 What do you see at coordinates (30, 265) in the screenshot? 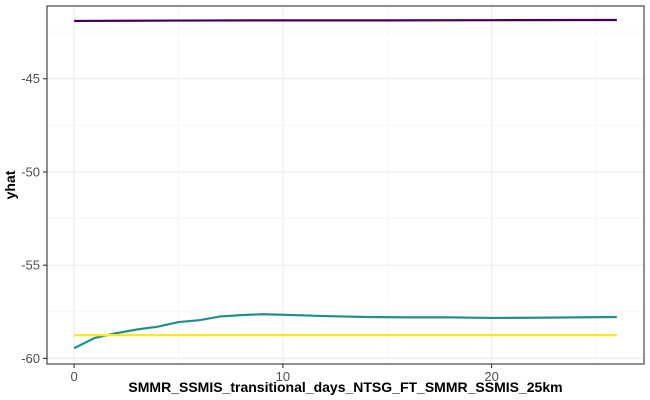
I see `y-tick-label: -55` at bounding box center [30, 265].